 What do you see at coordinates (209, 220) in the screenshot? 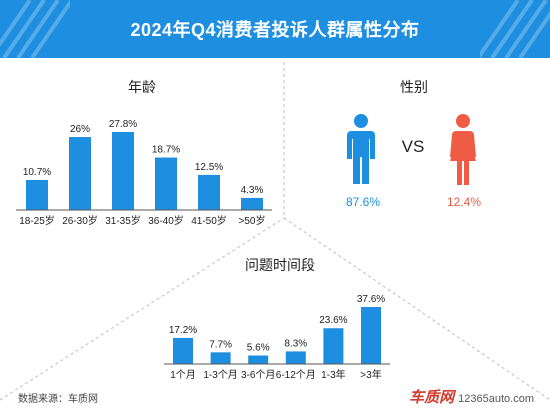
I see `category-label-4: 41-50岁` at bounding box center [209, 220].